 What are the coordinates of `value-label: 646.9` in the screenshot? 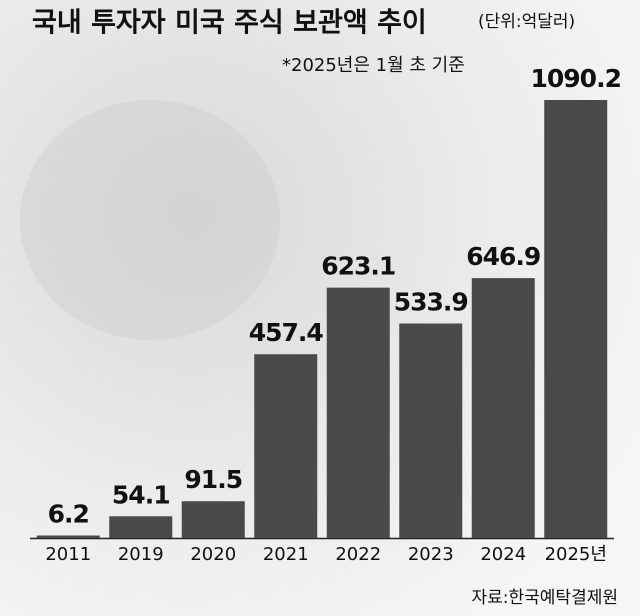 It's located at (503, 256).